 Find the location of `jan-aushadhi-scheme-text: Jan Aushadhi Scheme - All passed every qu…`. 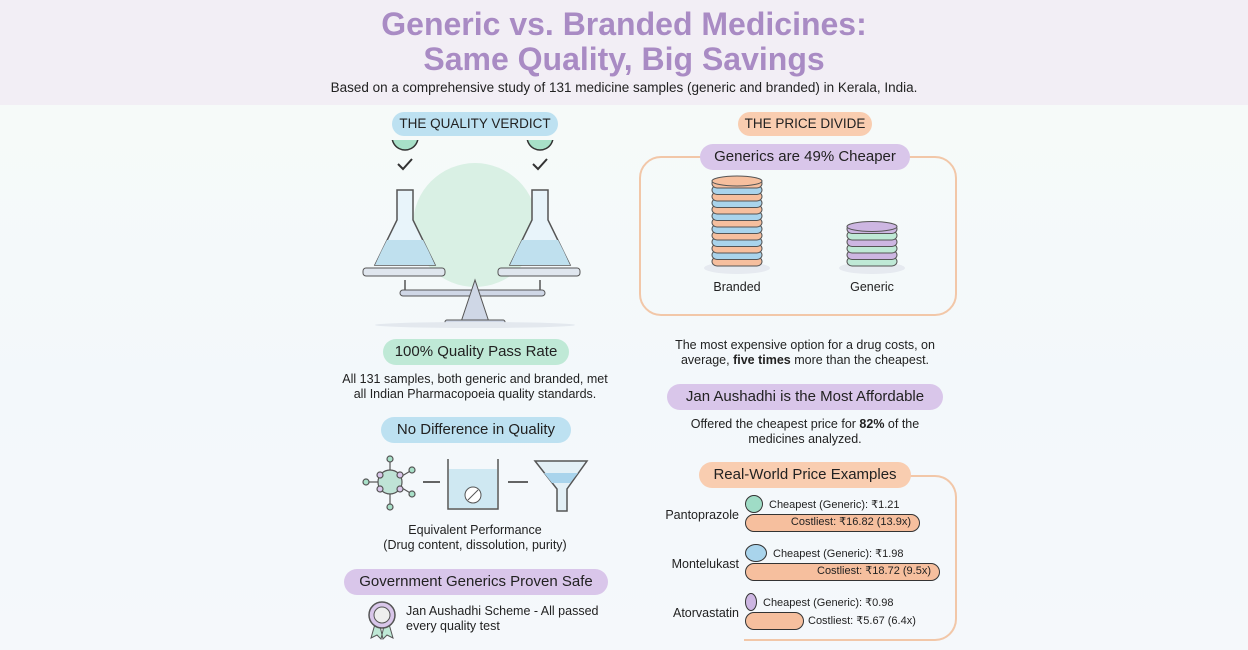

jan-aushadhi-scheme-text: Jan Aushadhi Scheme - All passed every qu… is located at coordinates (506, 619).